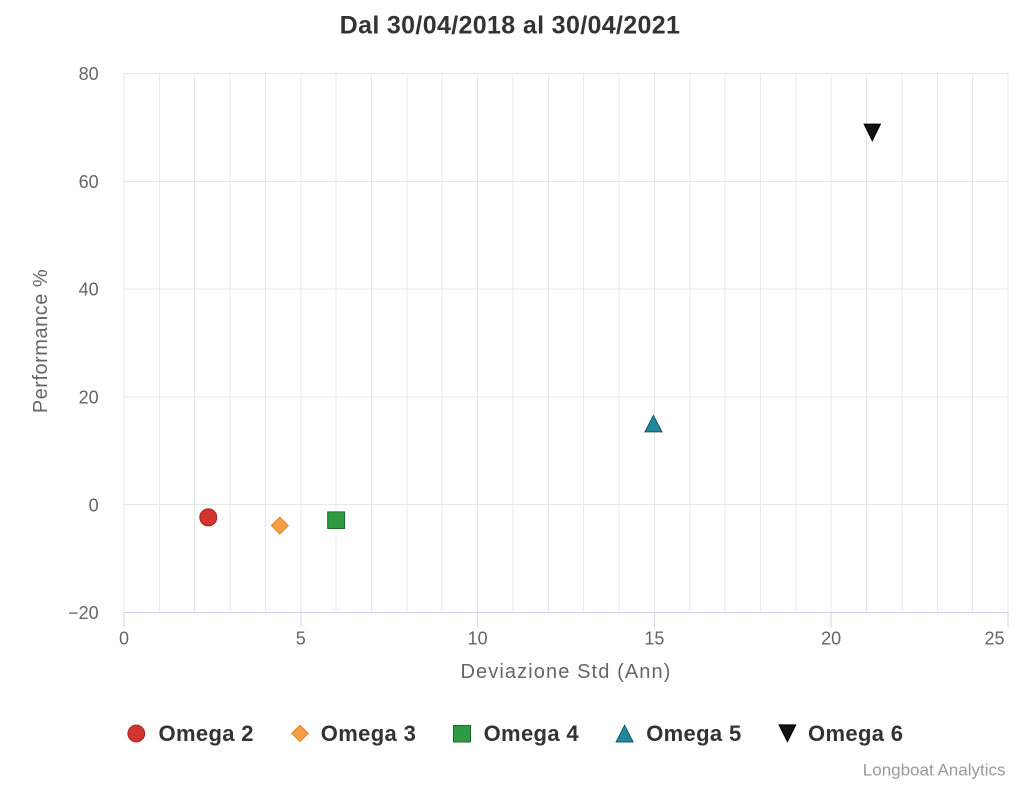 The height and width of the screenshot is (790, 1024). What do you see at coordinates (855, 733) in the screenshot?
I see `svg-text: Omega 6` at bounding box center [855, 733].